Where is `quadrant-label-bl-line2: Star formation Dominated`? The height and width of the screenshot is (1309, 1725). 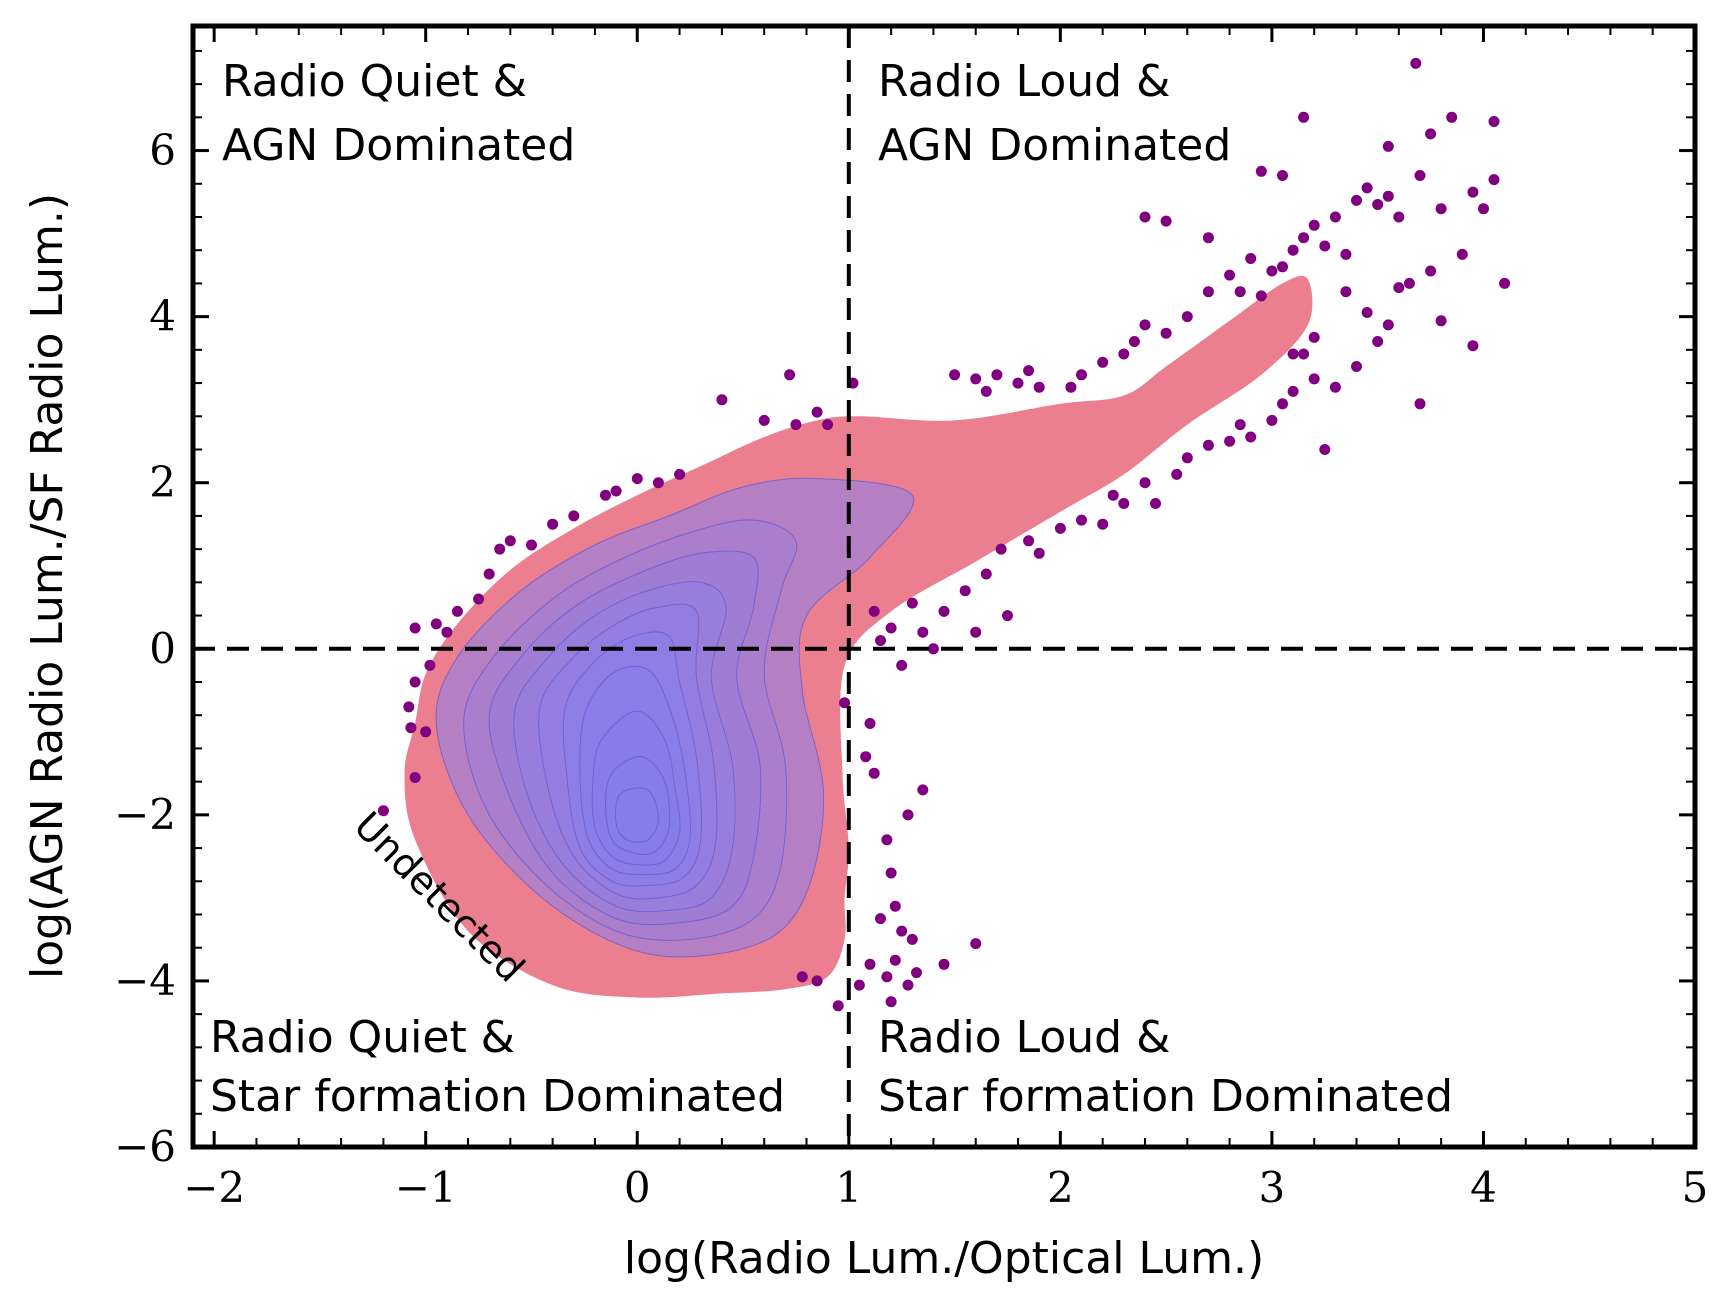 quadrant-label-bl-line2: Star formation Dominated is located at coordinates (497, 1096).